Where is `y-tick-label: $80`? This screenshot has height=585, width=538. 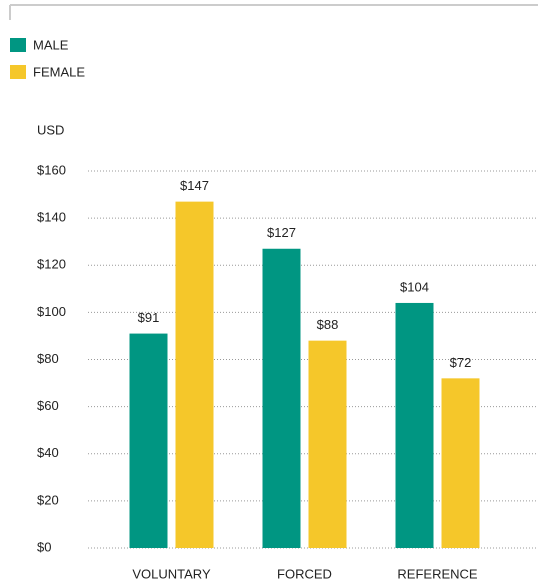 y-tick-label: $80 is located at coordinates (48, 358).